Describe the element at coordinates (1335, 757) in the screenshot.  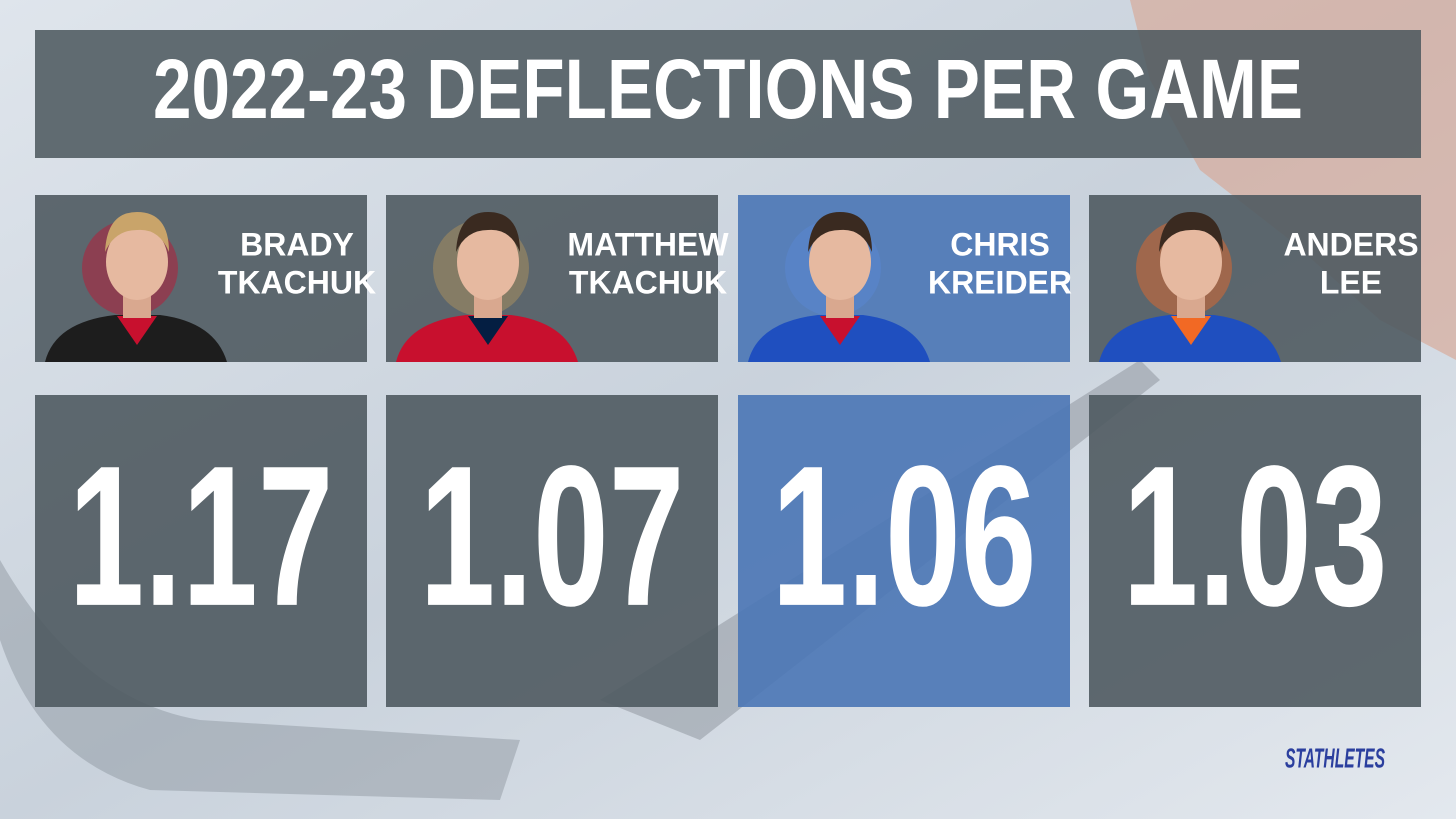
I see `brand-logo: STATHLETES` at that location.